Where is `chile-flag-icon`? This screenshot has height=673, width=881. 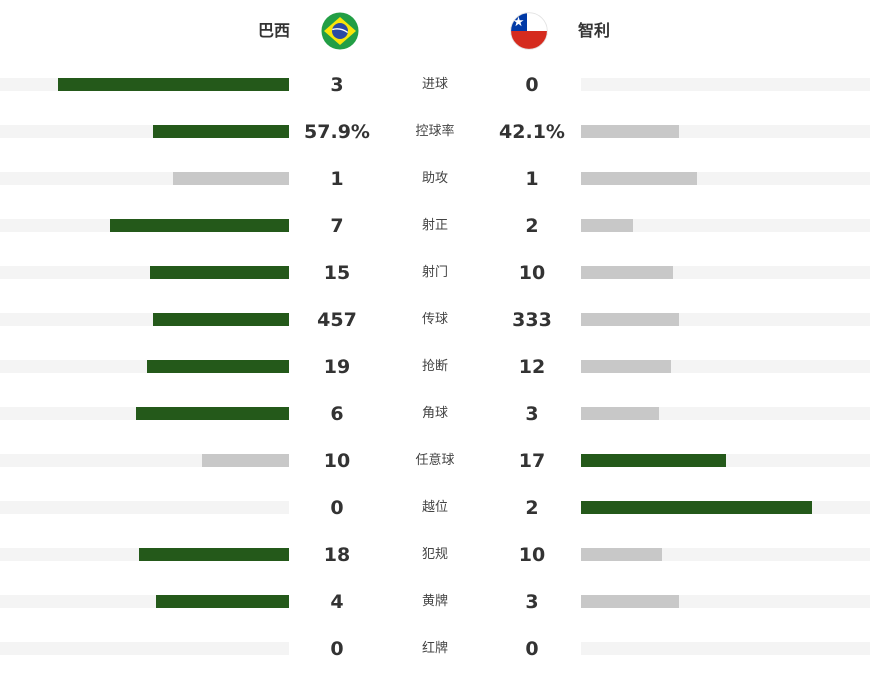 chile-flag-icon is located at coordinates (529, 31).